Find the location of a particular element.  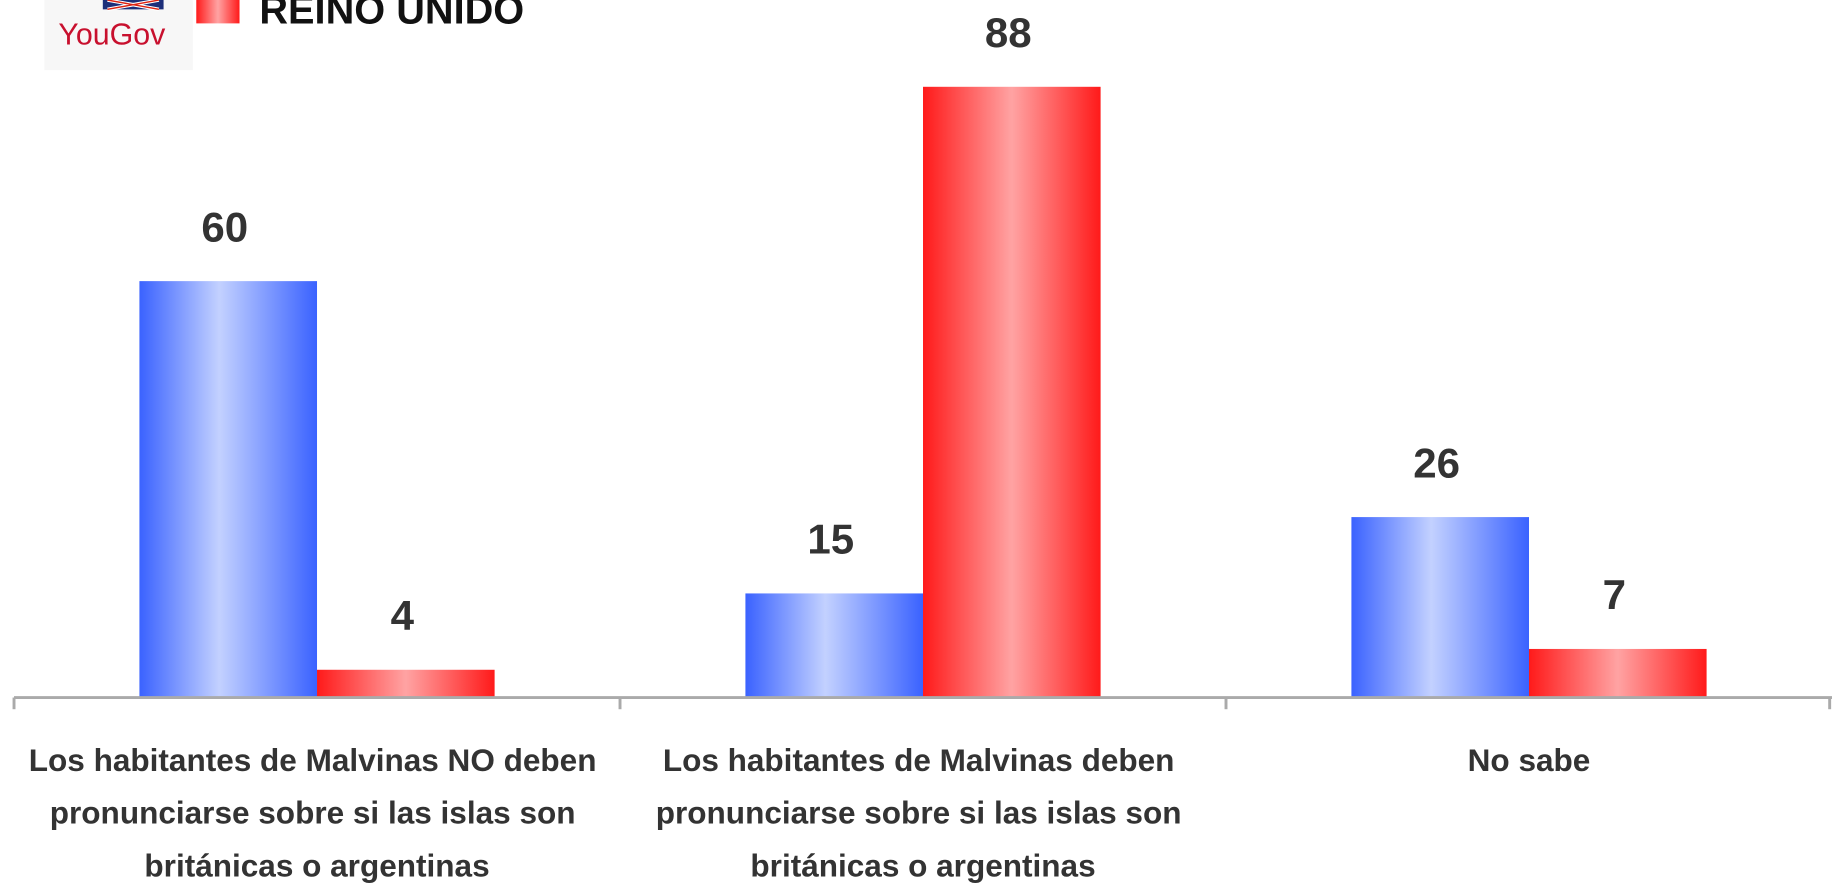

data-label: 60 is located at coordinates (224, 226).